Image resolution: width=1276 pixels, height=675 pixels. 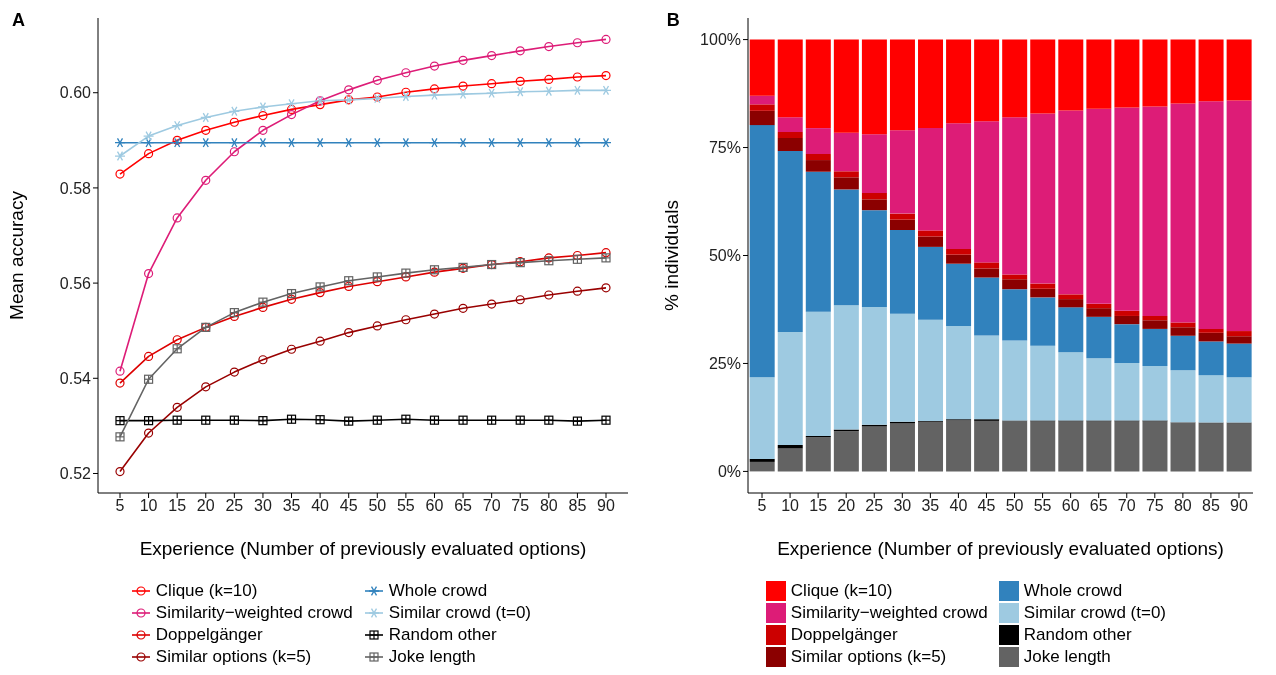 What do you see at coordinates (724, 148) in the screenshot?
I see `y-tick-label: 75%` at bounding box center [724, 148].